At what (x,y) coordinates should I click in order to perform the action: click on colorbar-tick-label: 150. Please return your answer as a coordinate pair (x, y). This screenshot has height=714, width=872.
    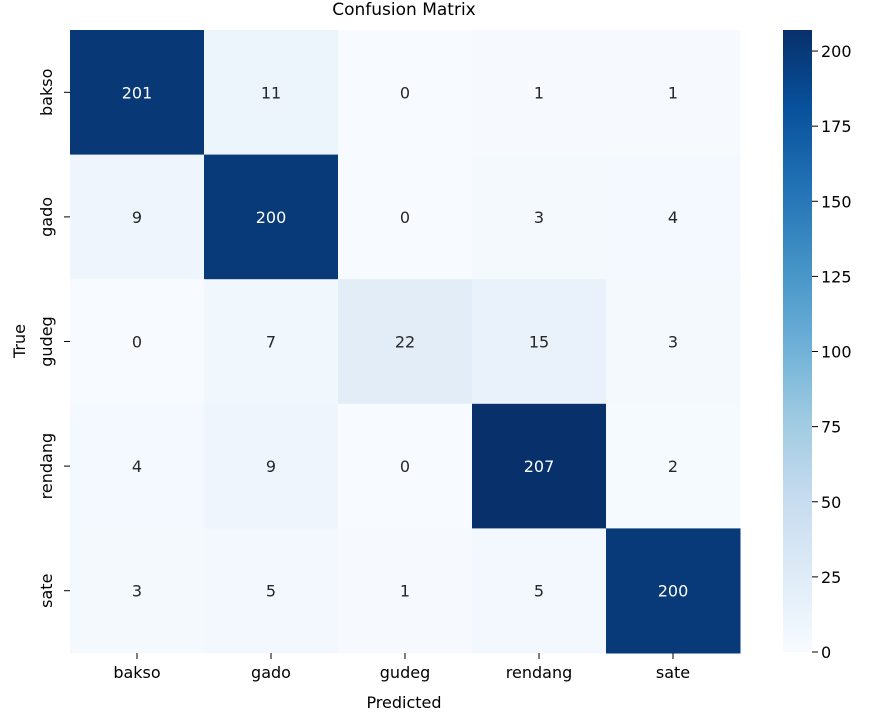
    Looking at the image, I should click on (836, 201).